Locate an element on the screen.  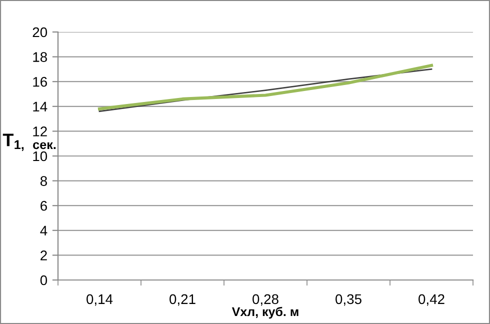
y-tick-label: 14 is located at coordinates (40, 107).